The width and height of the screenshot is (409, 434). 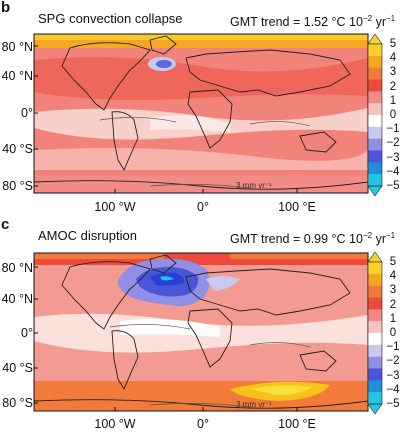 I want to click on gmt-trend: GMT trend = 1.52 °C 10−2 yr−1, so click(x=313, y=21).